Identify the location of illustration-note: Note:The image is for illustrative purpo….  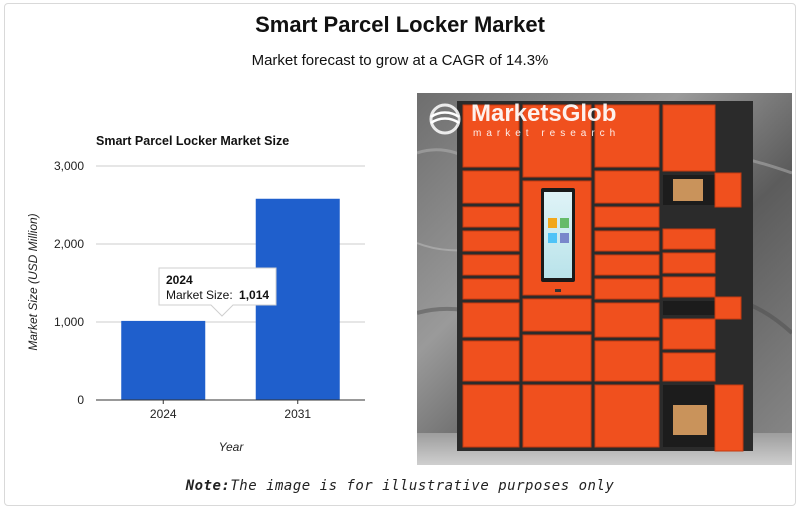
(400, 486).